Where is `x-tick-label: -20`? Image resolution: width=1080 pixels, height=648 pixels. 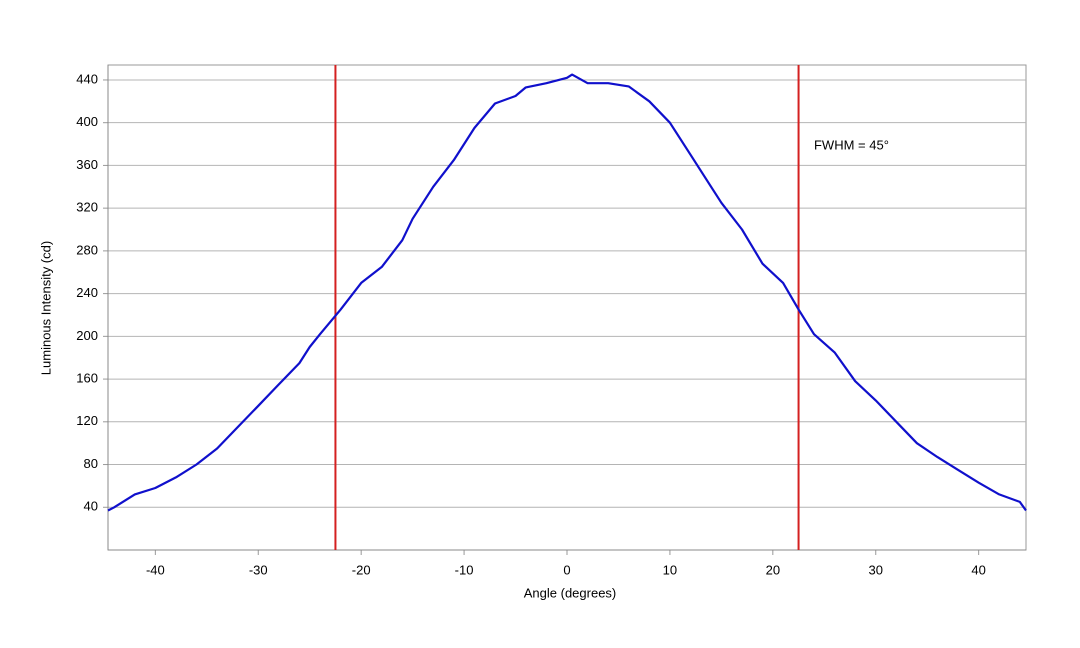 x-tick-label: -20 is located at coordinates (361, 569).